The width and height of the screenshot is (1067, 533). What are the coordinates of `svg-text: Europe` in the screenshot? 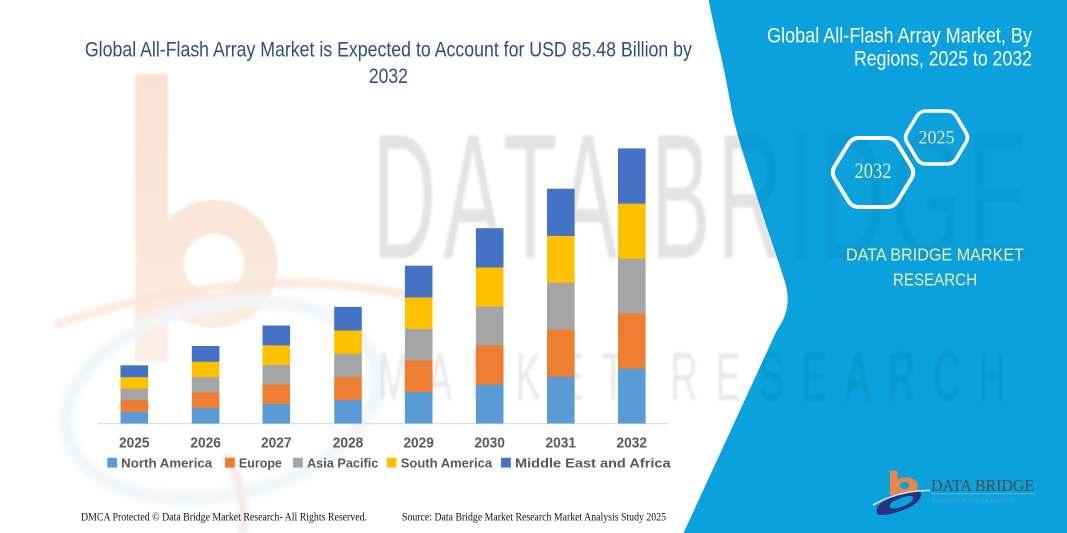 It's located at (260, 462).